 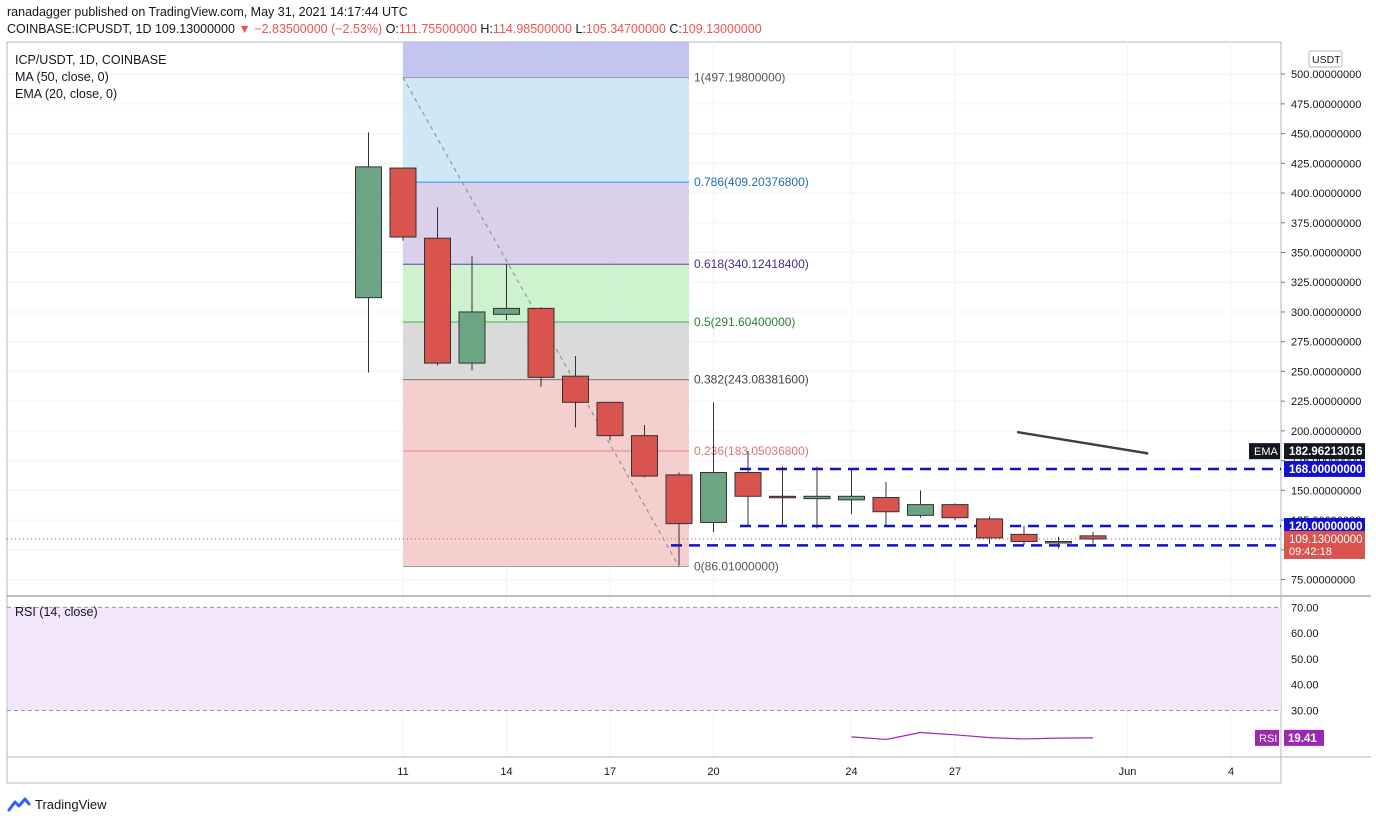 I want to click on price-tick-label: 225.00000000, so click(x=1326, y=402).